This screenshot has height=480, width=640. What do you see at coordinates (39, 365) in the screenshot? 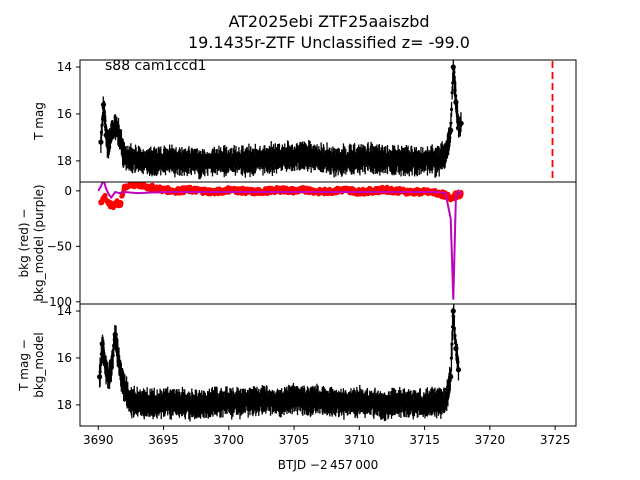
I see `y-axis-label-line: bkg_model` at bounding box center [39, 365].